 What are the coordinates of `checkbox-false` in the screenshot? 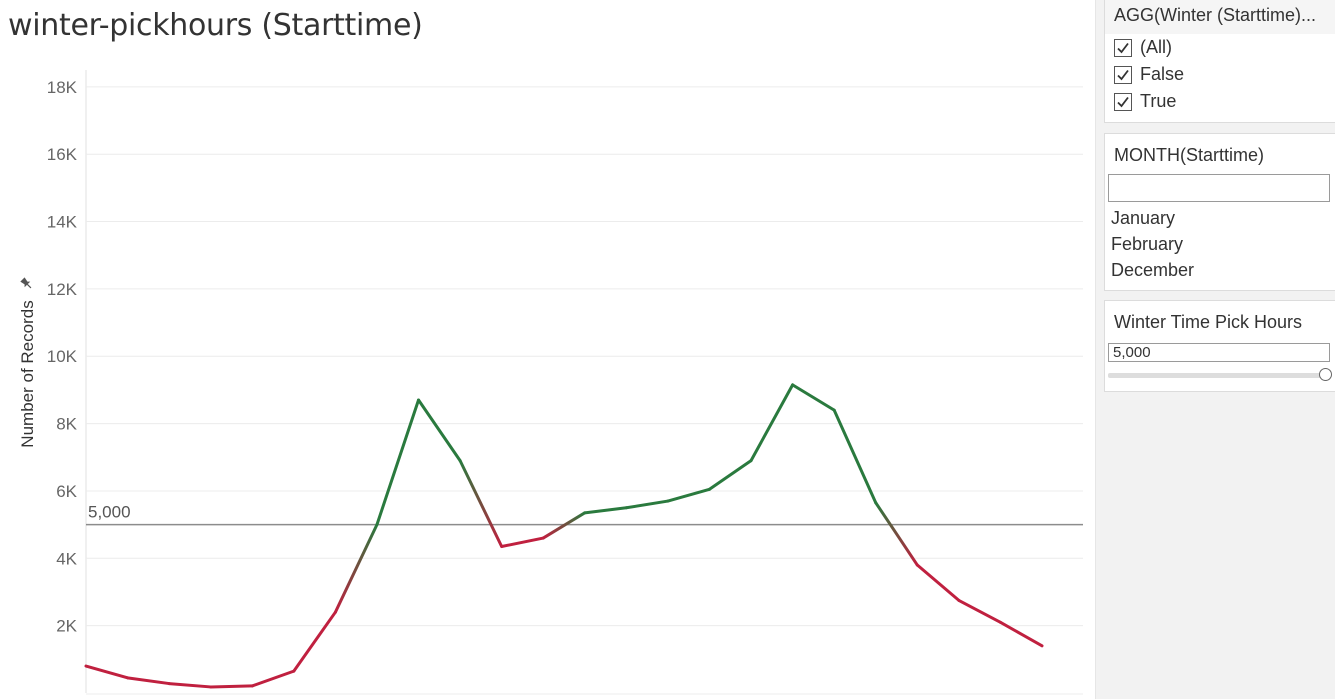 It's located at (1123, 74).